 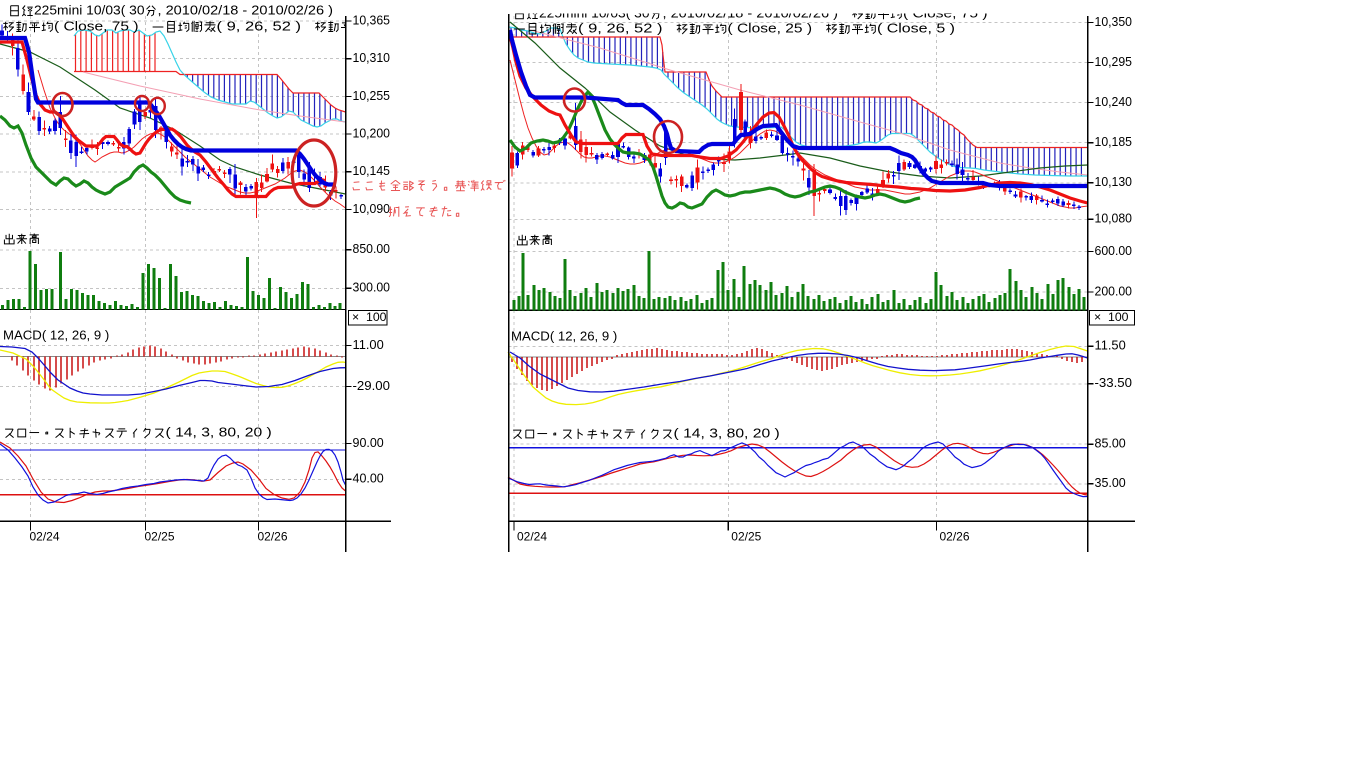 What do you see at coordinates (1114, 62) in the screenshot?
I see `svg-text: 10,295` at bounding box center [1114, 62].